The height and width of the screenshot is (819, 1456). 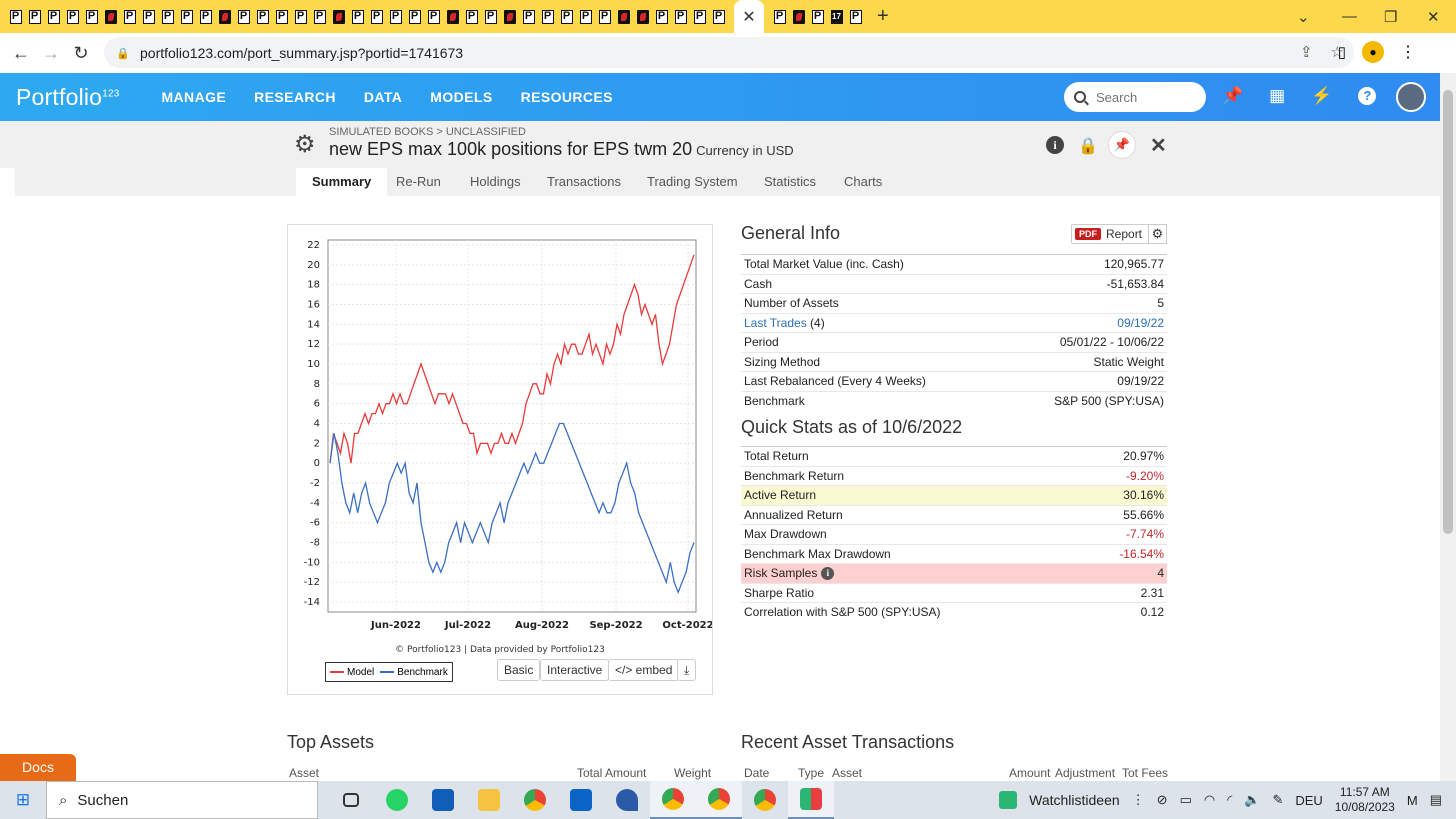 What do you see at coordinates (581, 800) in the screenshot?
I see `outlook-icon` at bounding box center [581, 800].